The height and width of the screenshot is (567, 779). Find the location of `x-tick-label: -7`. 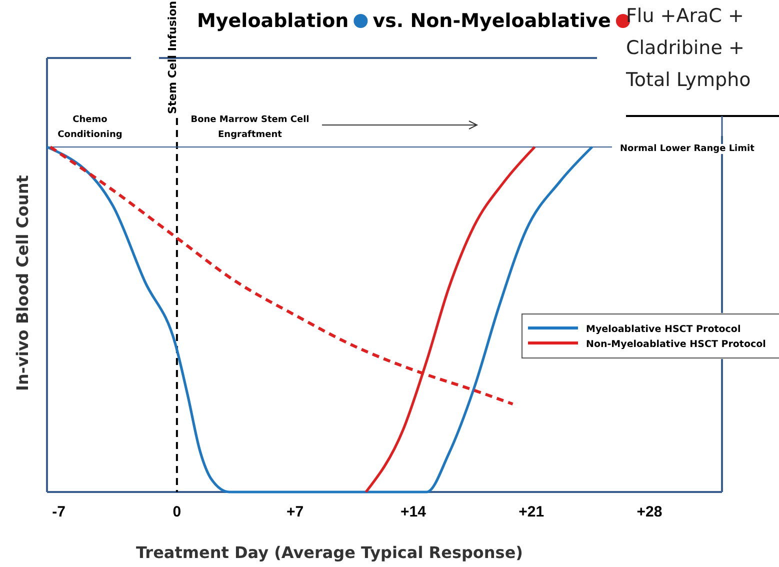

x-tick-label: -7 is located at coordinates (59, 512).